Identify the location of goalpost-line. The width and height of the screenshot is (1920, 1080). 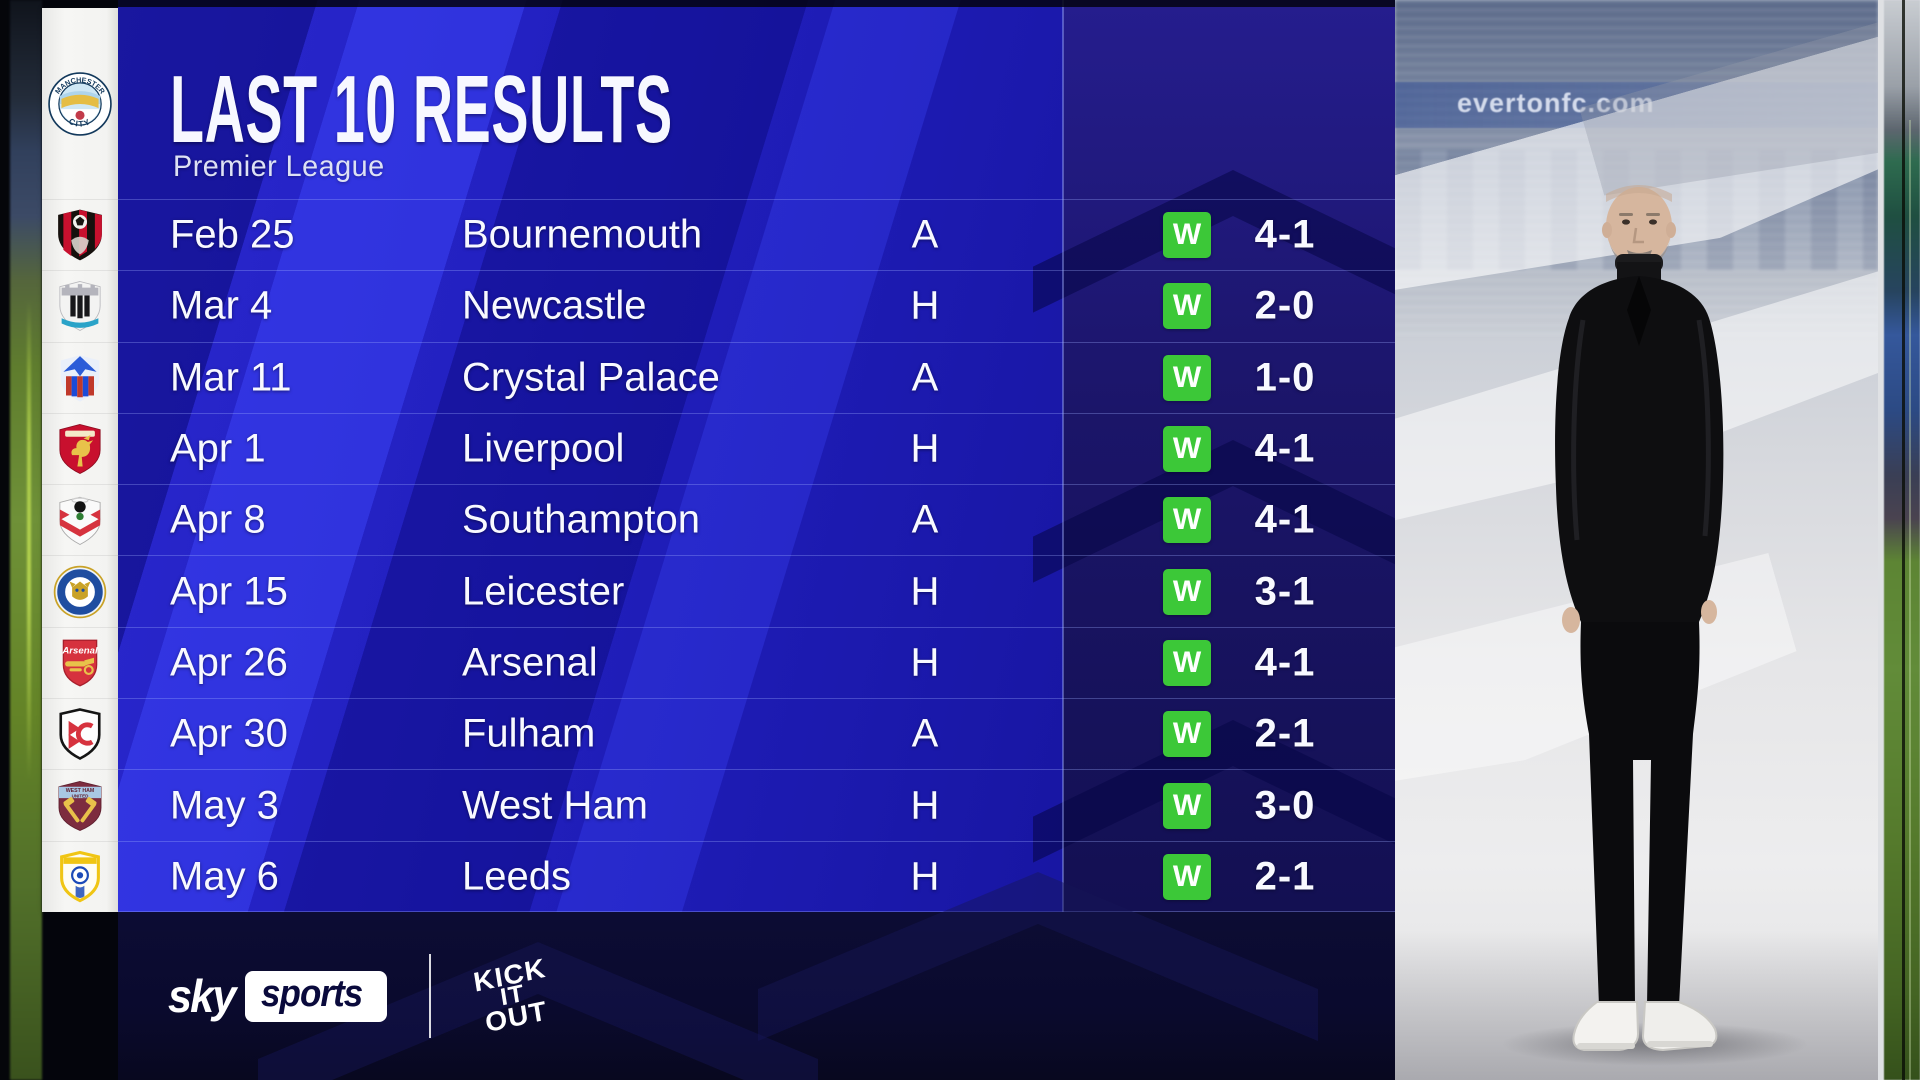
(1903, 540).